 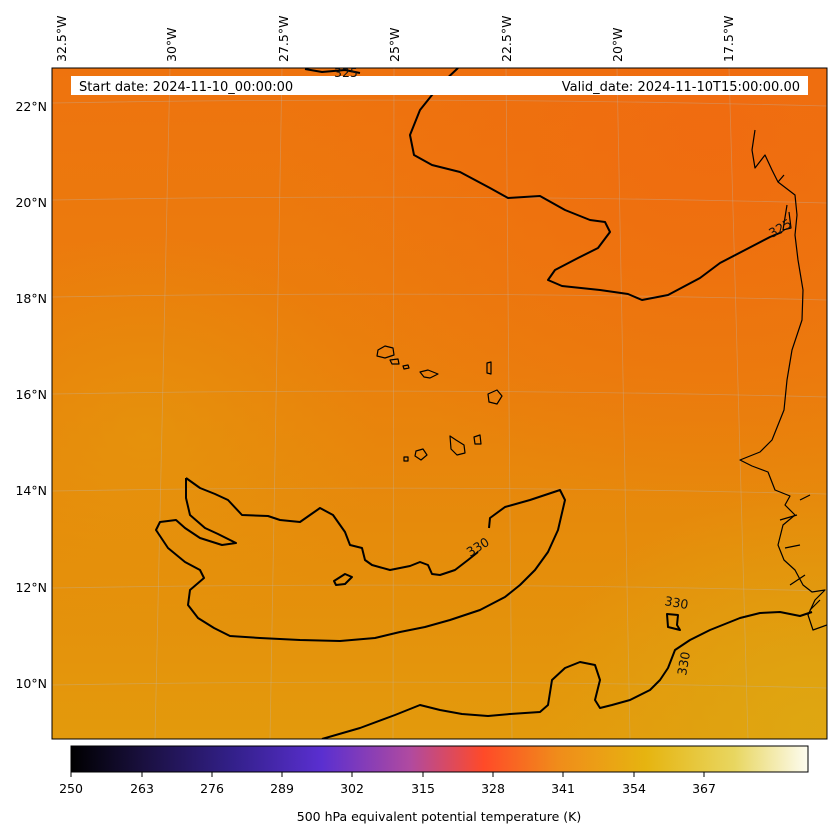 What do you see at coordinates (634, 788) in the screenshot?
I see `colorbar-tick-label: 354` at bounding box center [634, 788].